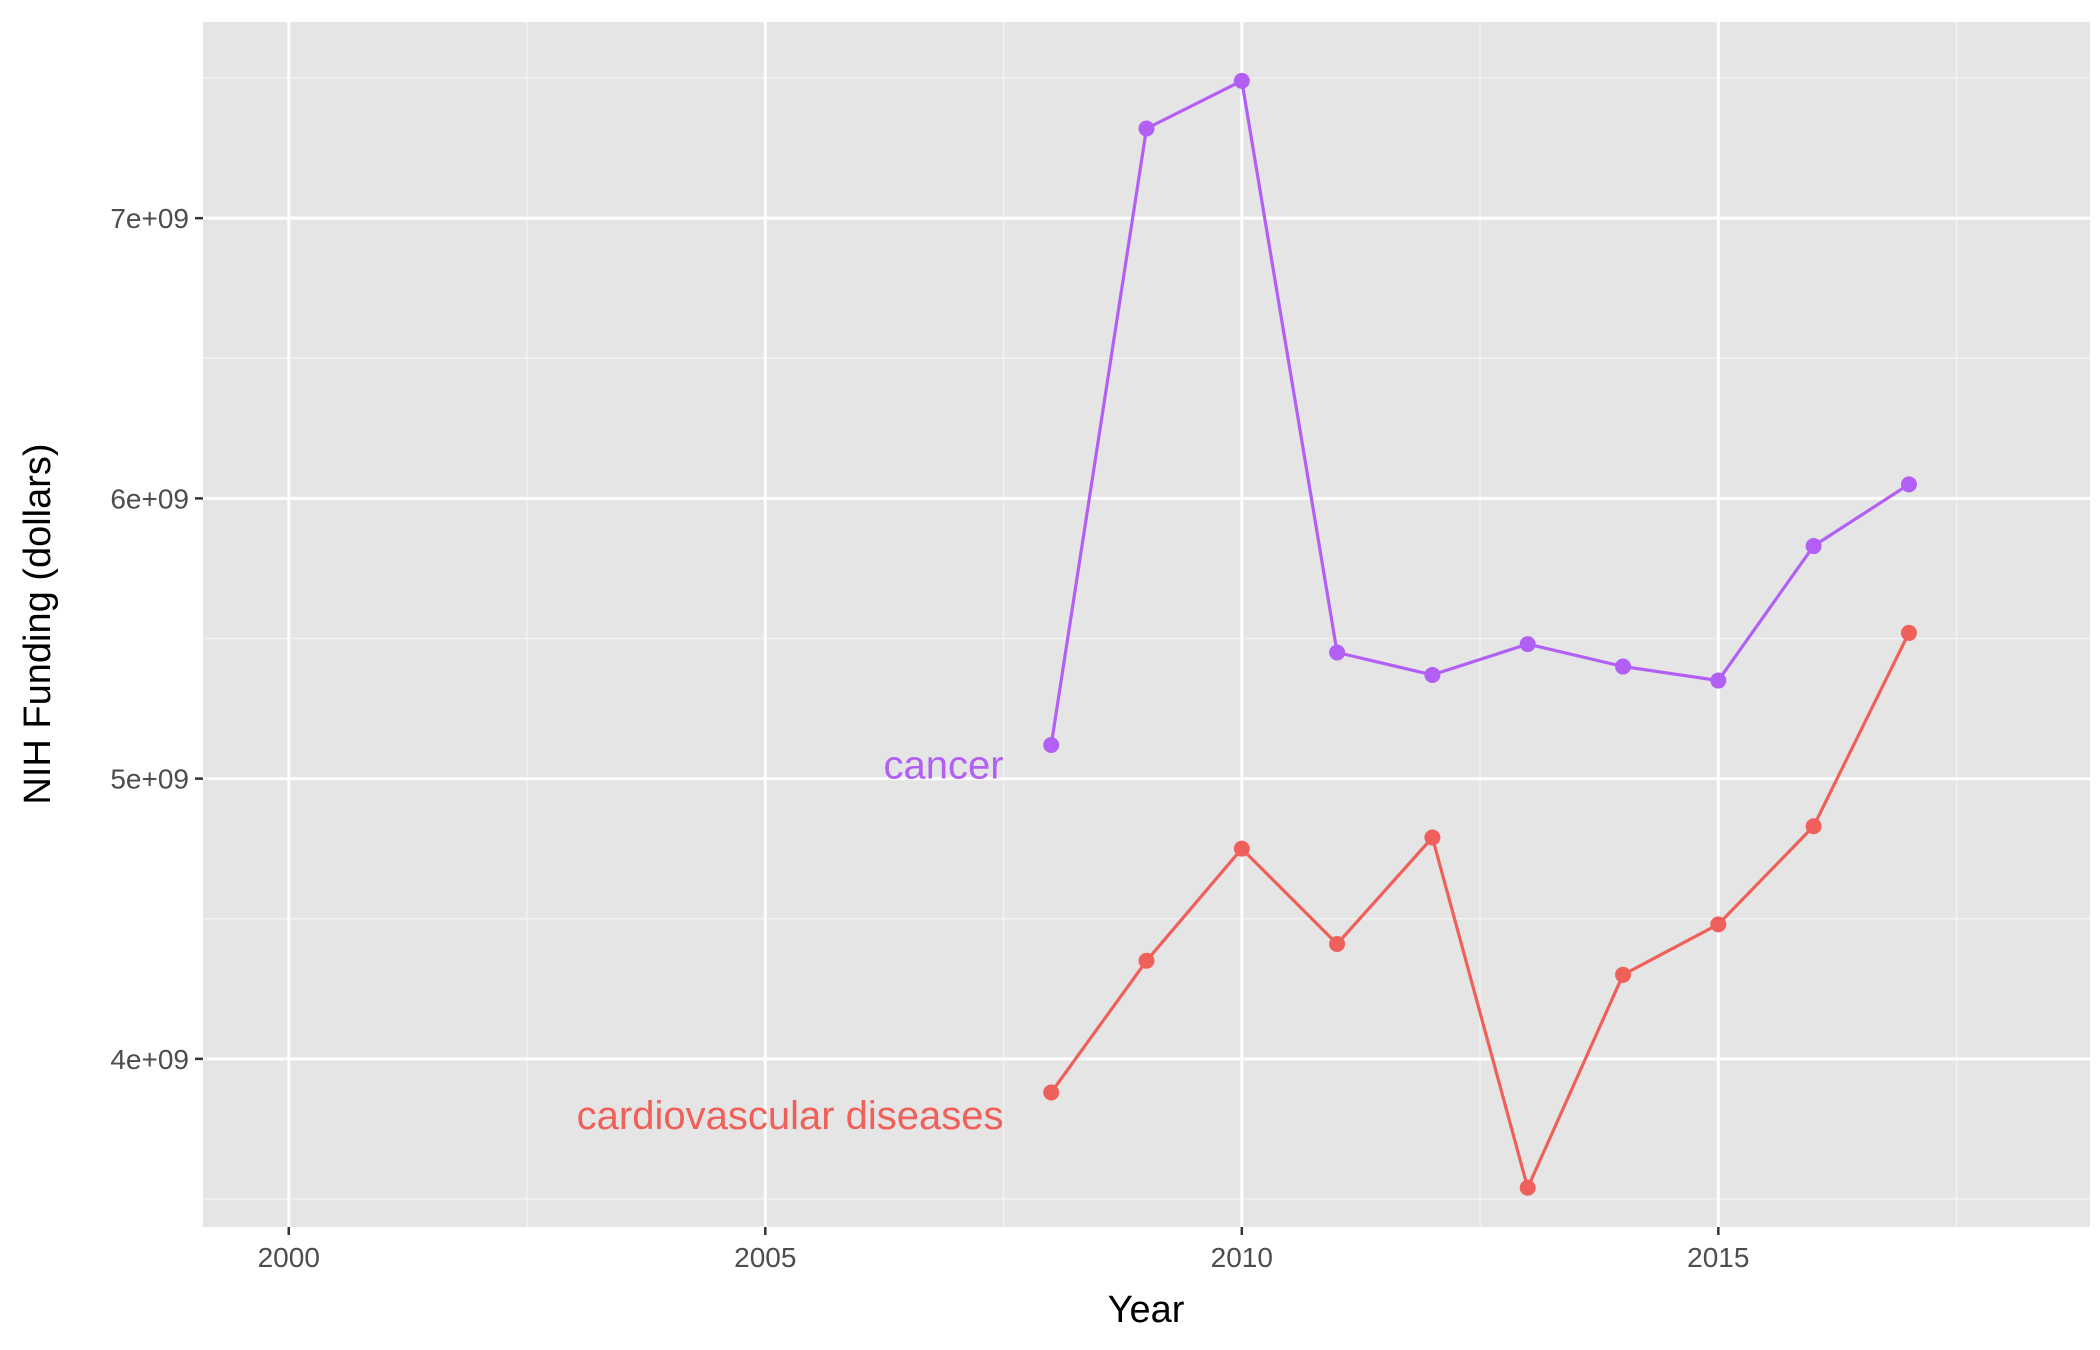  What do you see at coordinates (943, 766) in the screenshot?
I see `series-label-cancer: cancer` at bounding box center [943, 766].